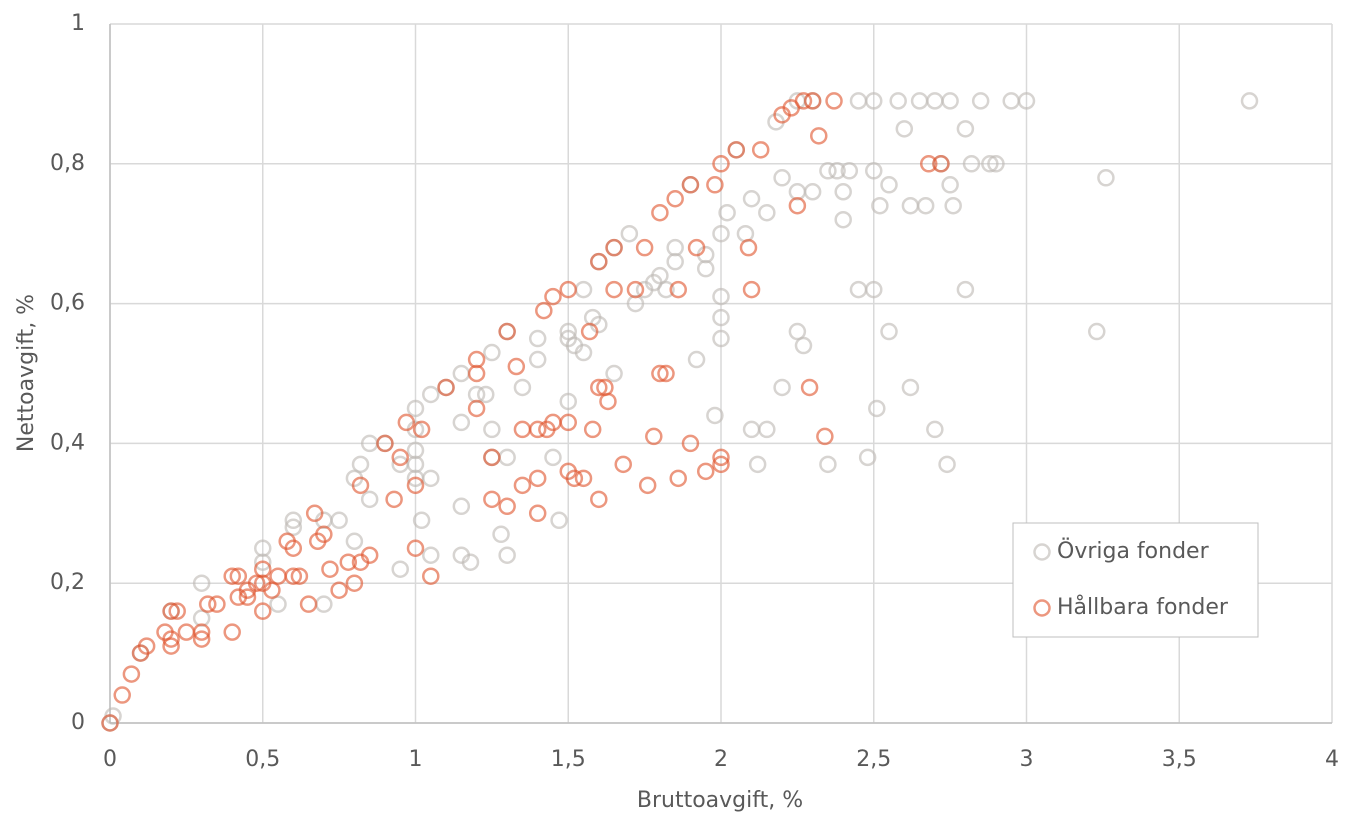  Describe the element at coordinates (568, 759) in the screenshot. I see `x-tick-label: 1,5` at that location.